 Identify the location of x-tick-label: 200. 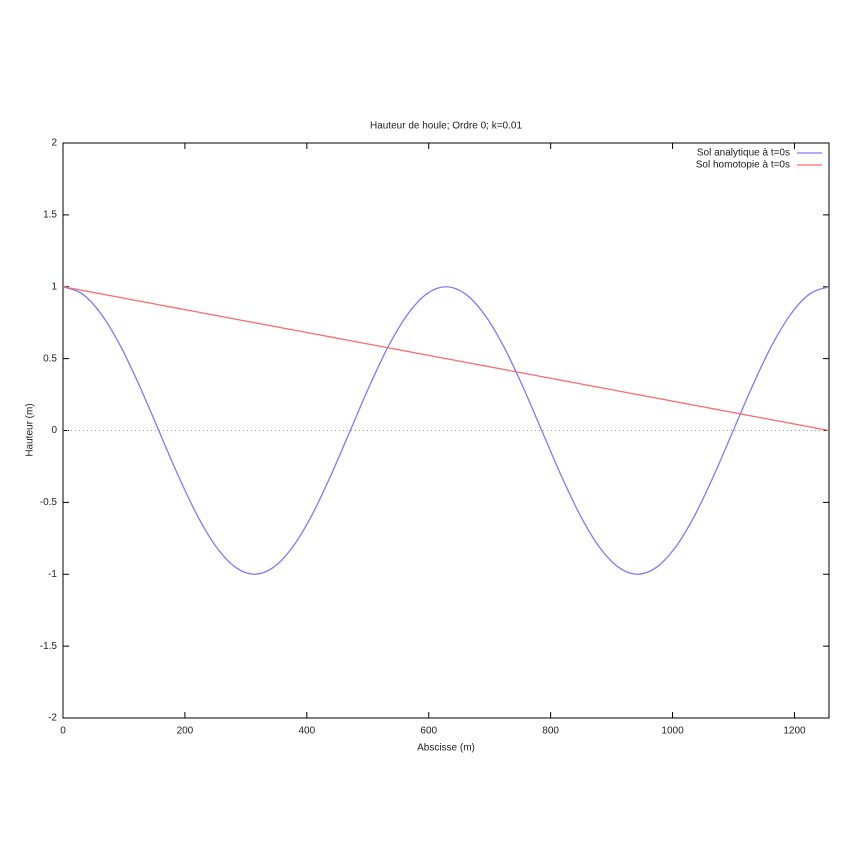
(185, 731).